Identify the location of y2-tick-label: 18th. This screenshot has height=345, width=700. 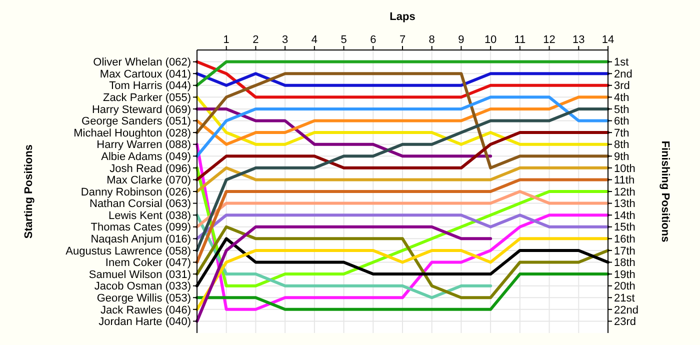
(625, 263).